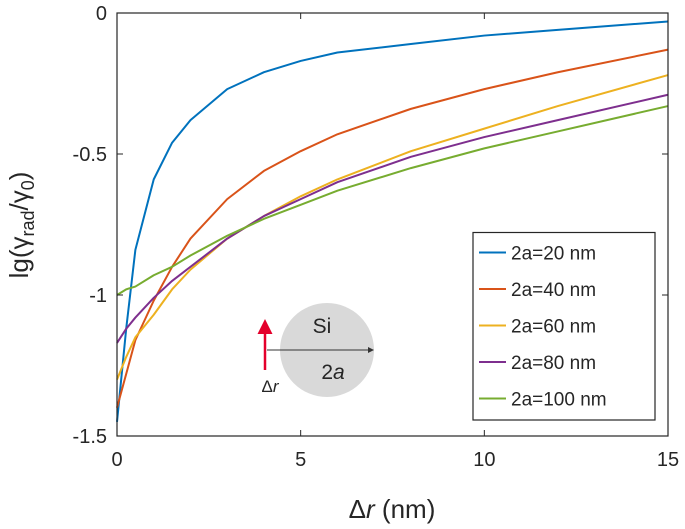  I want to click on y-label-sub: 0, so click(28, 185).